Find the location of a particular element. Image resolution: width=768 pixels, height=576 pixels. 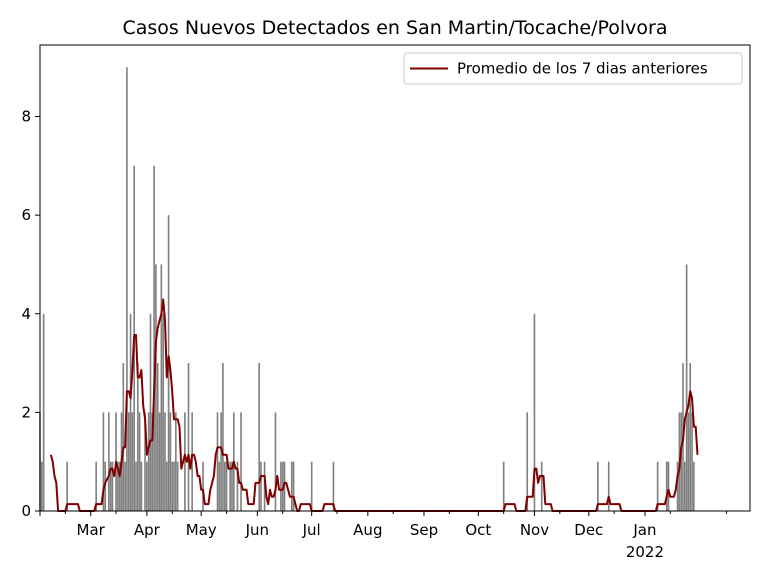

x-tick-label: Sep is located at coordinates (424, 530).